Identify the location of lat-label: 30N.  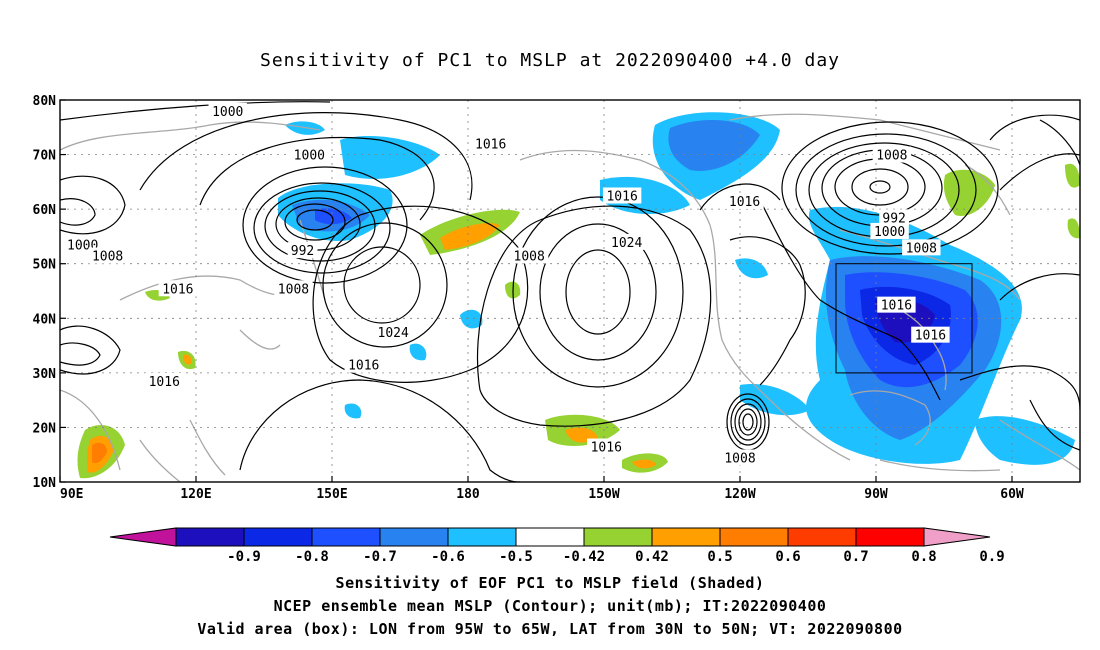
(45, 374).